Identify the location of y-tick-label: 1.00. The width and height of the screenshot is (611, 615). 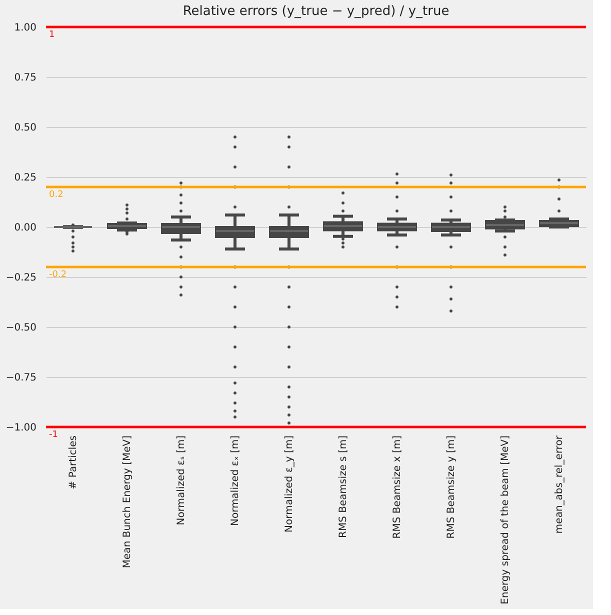
(25, 28).